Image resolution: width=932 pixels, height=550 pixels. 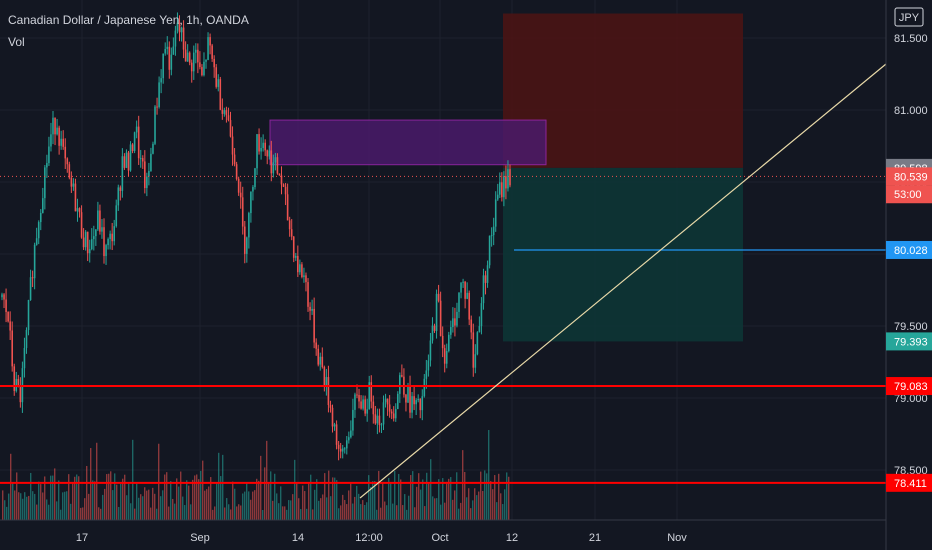 What do you see at coordinates (909, 275) in the screenshot?
I see `price-axis` at bounding box center [909, 275].